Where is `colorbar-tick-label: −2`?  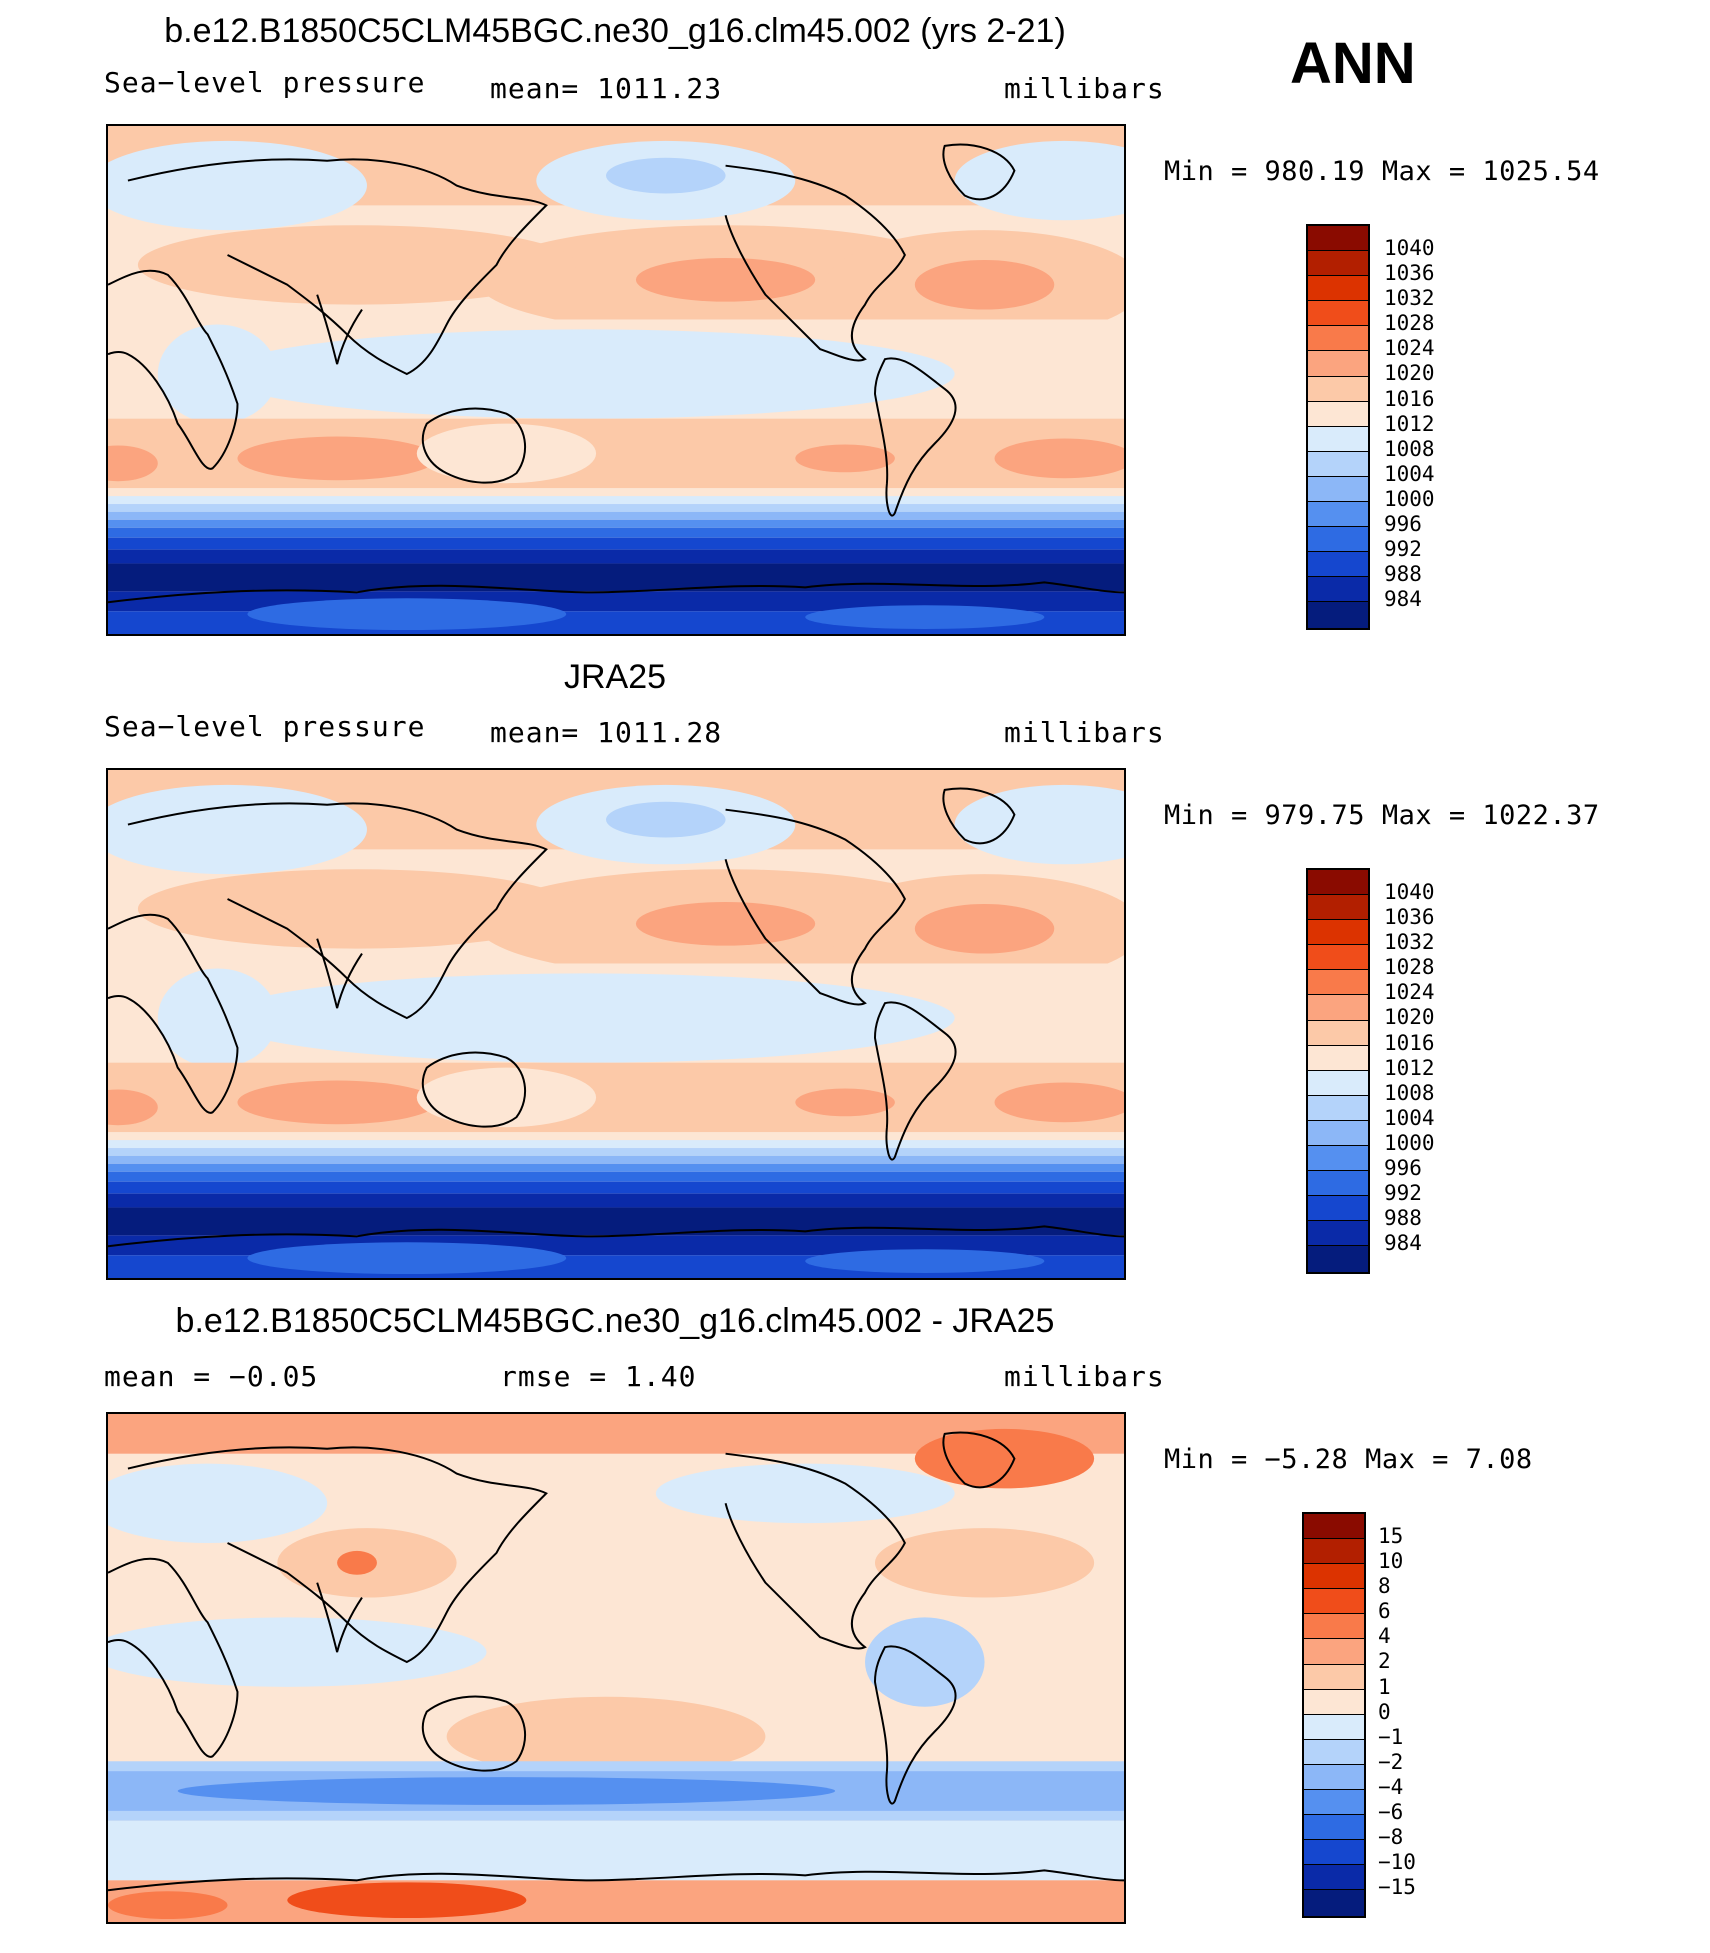 colorbar-tick-label: −2 is located at coordinates (1391, 1761).